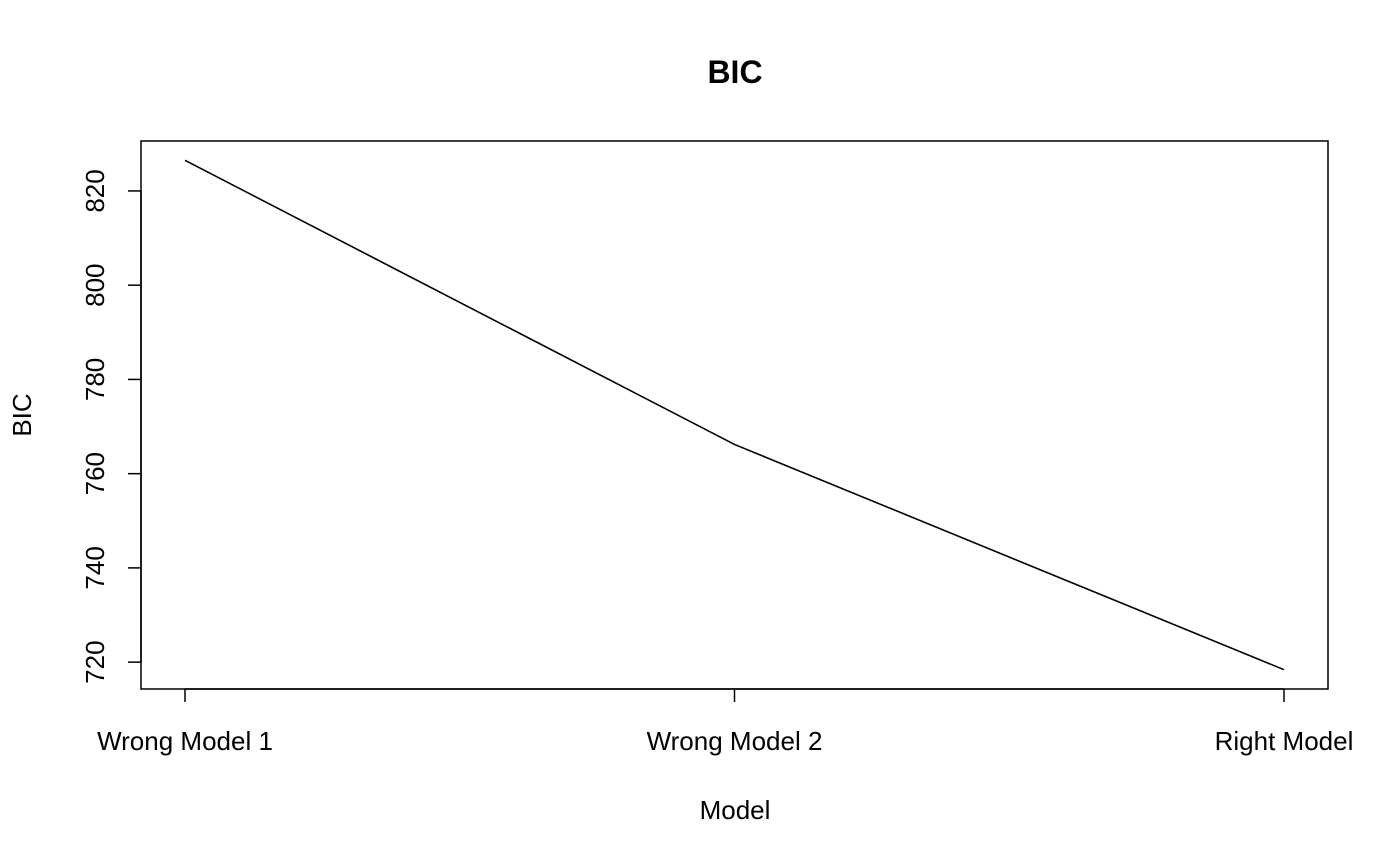 The image size is (1400, 865). What do you see at coordinates (95, 379) in the screenshot?
I see `y-tick-label: 780` at bounding box center [95, 379].